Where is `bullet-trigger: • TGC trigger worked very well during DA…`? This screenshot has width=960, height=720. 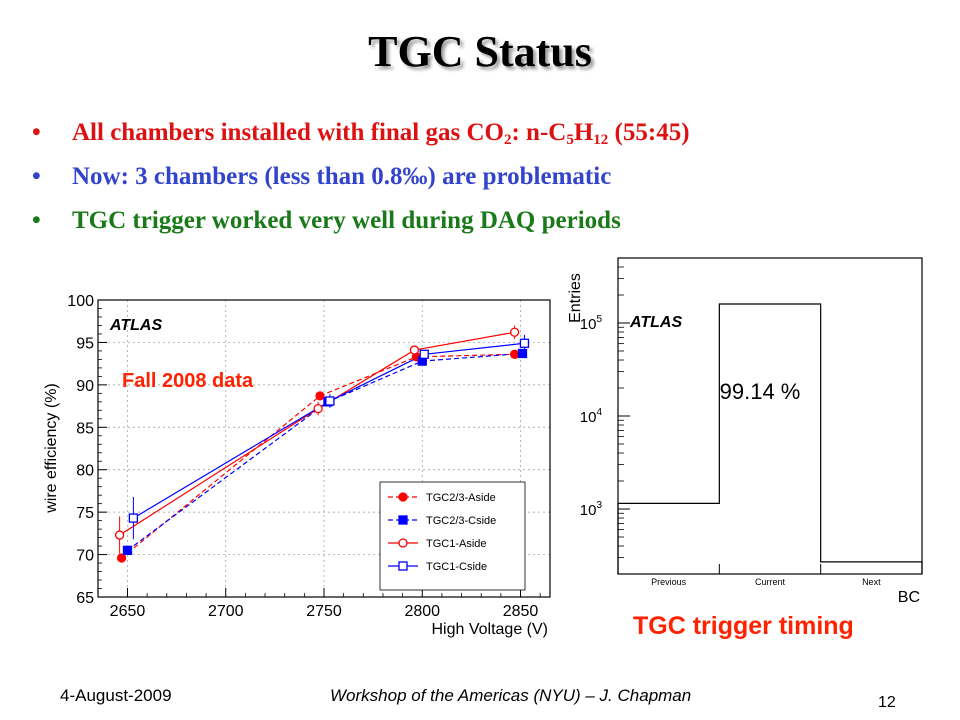
bullet-trigger: • TGC trigger worked very well during DA… is located at coordinates (480, 224).